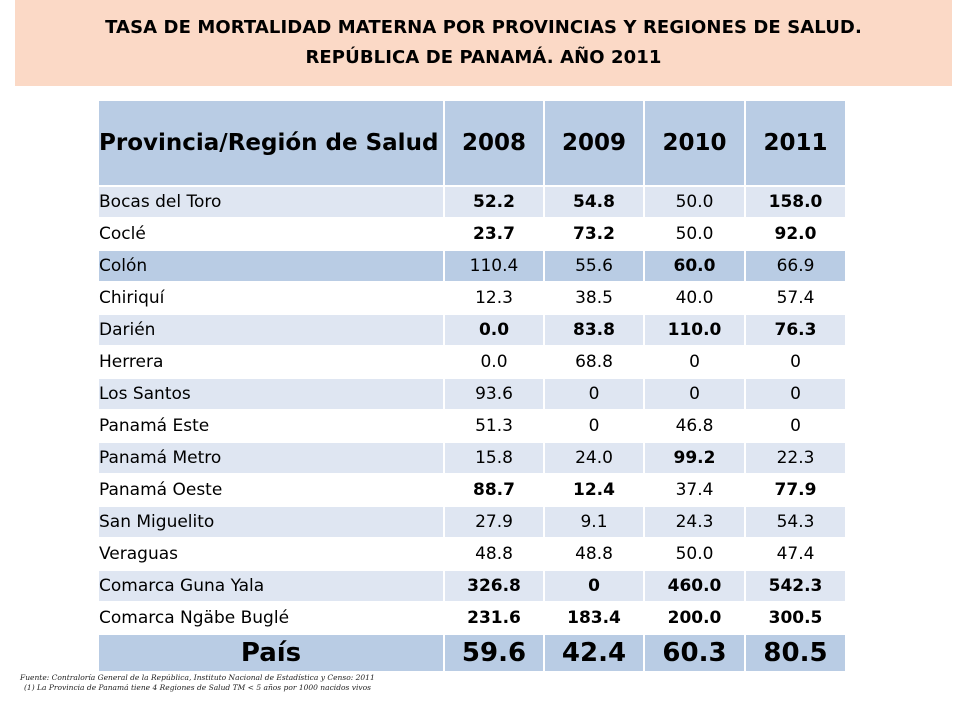  What do you see at coordinates (271, 394) in the screenshot?
I see `row-province-name: Los Santos` at bounding box center [271, 394].